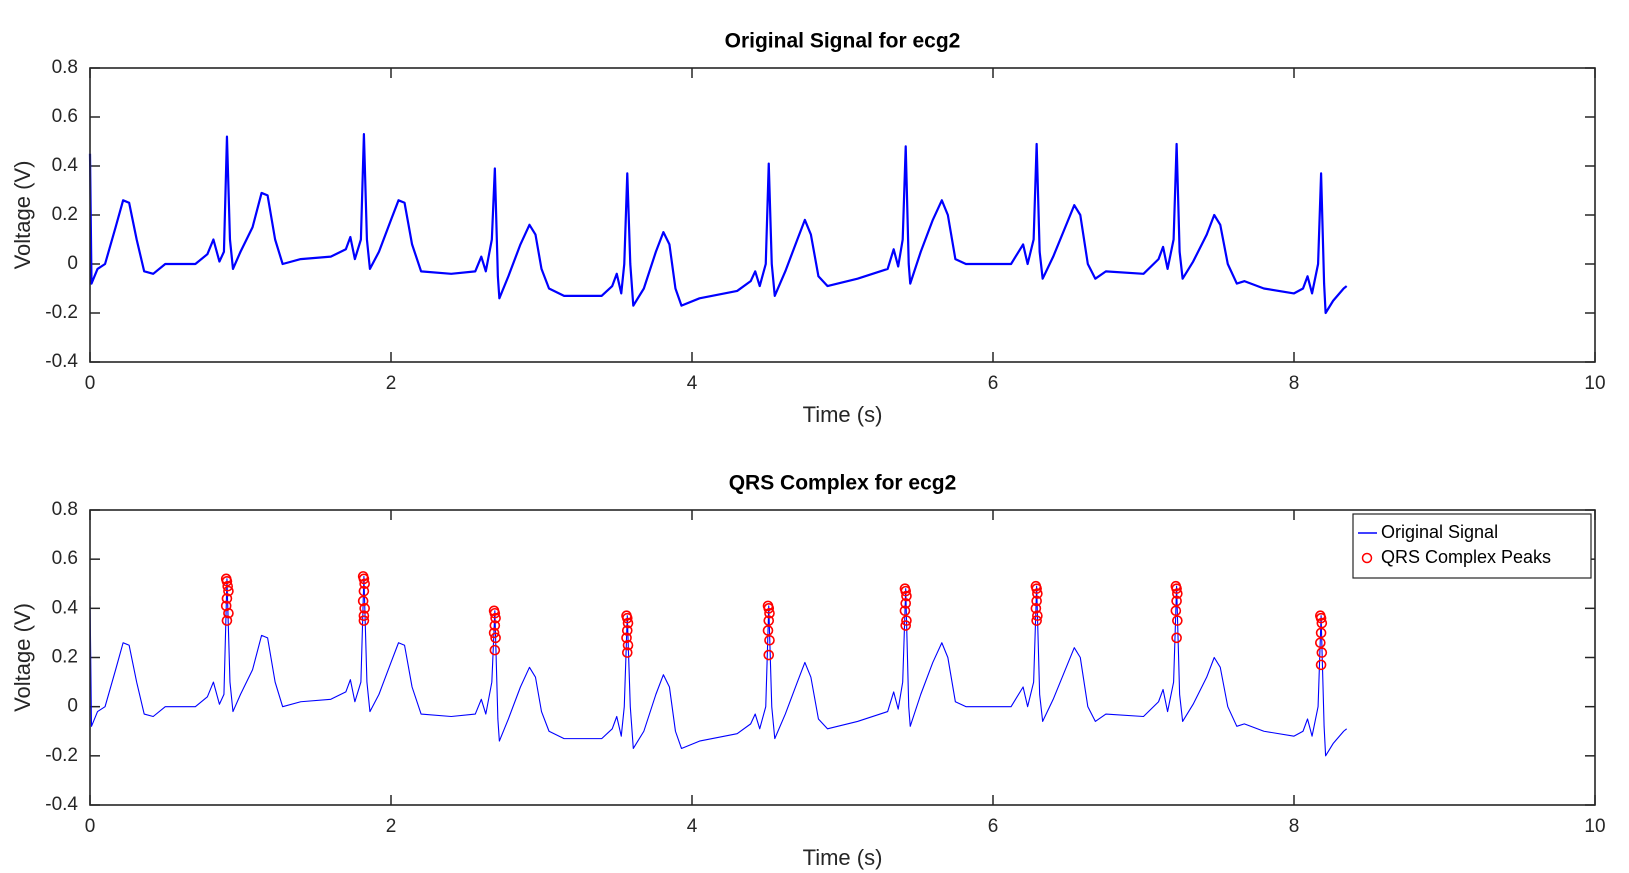 Image resolution: width=1629 pixels, height=873 pixels. I want to click on chart-title: Original Signal for ecg2, so click(843, 41).